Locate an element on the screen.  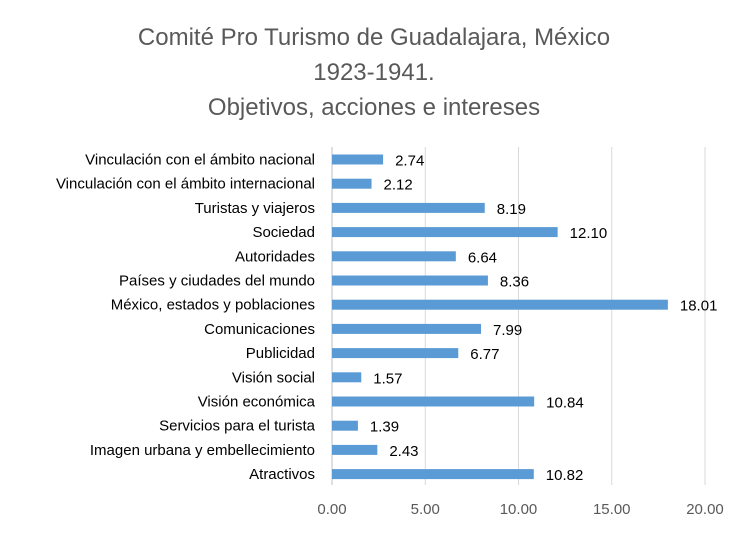
x-tick-label: 10.00 is located at coordinates (519, 509).